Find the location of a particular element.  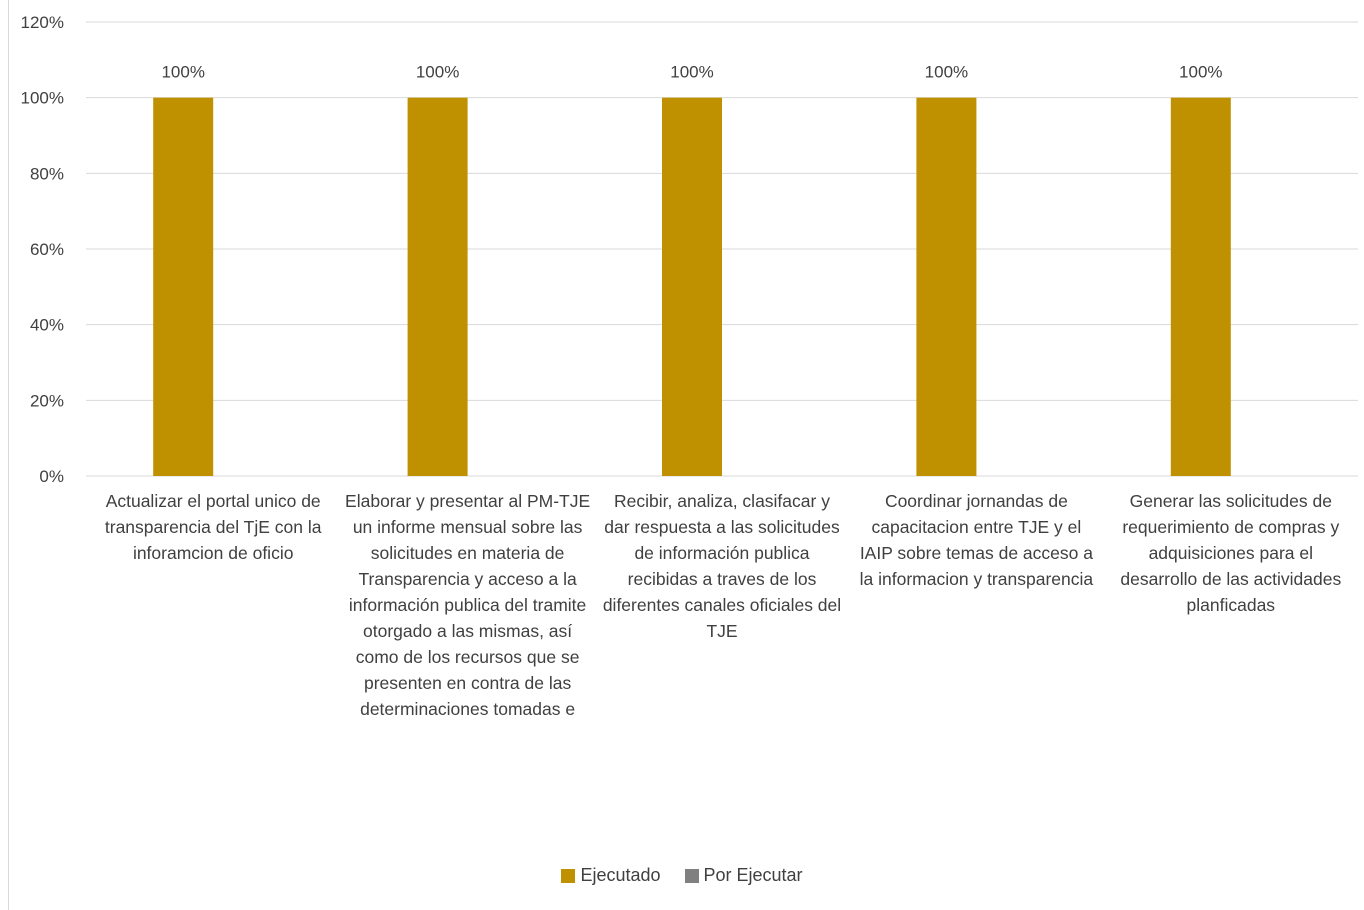

legend-label: Ejecutado is located at coordinates (620, 875).